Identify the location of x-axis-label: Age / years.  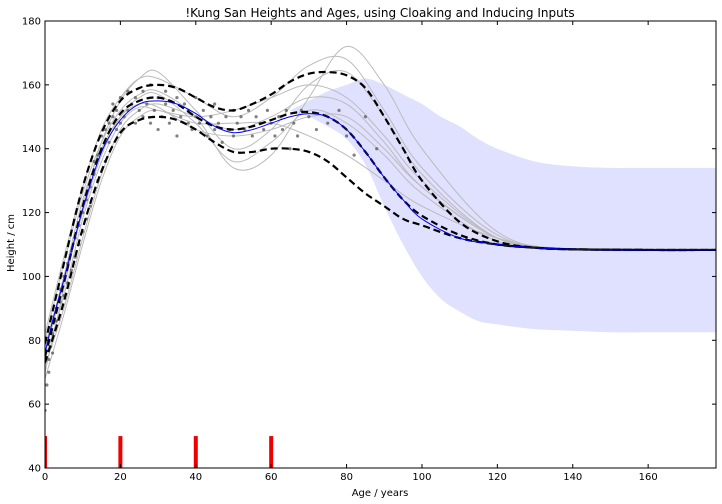
(380, 493).